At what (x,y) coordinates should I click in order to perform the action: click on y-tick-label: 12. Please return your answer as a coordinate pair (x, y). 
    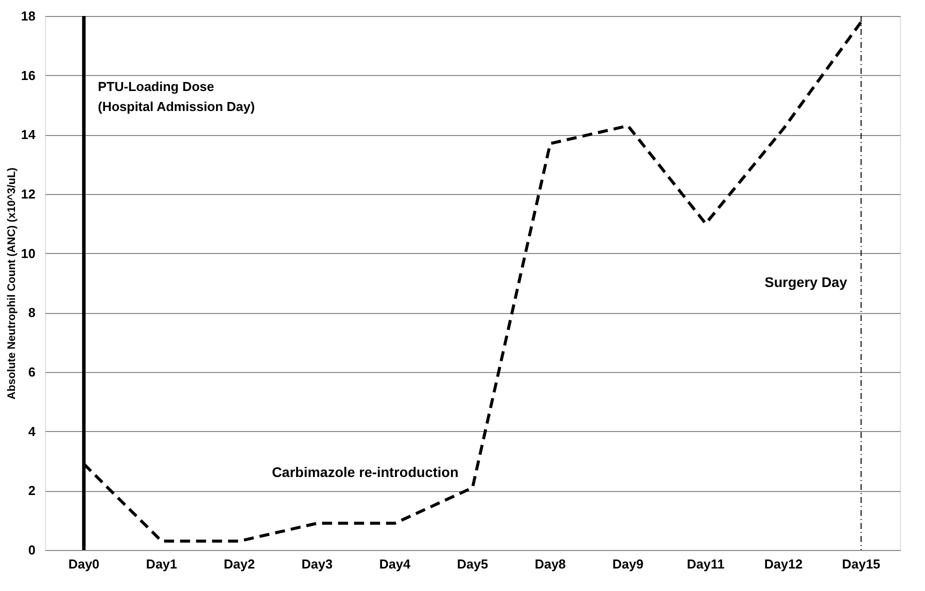
    Looking at the image, I should click on (28, 194).